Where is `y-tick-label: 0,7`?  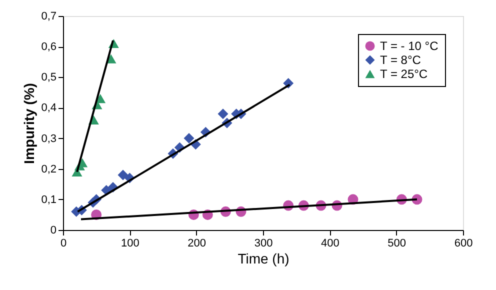
y-tick-label: 0,7 is located at coordinates (48, 16).